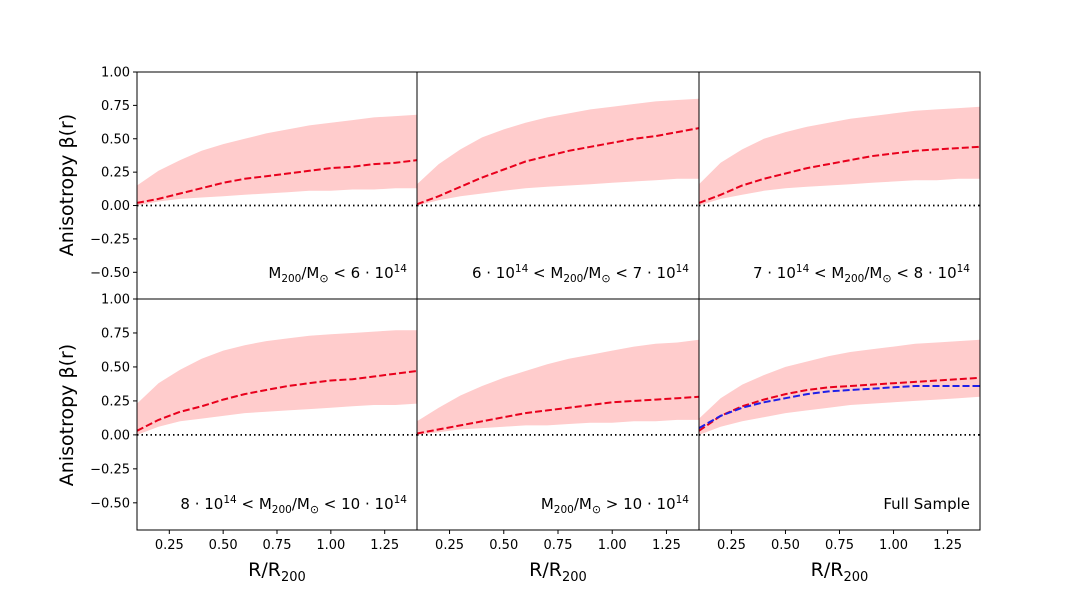 Image resolution: width=1090 pixels, height=595 pixels. I want to click on panel-label: M200/M⊙ > 10 · 1014, so click(615, 505).